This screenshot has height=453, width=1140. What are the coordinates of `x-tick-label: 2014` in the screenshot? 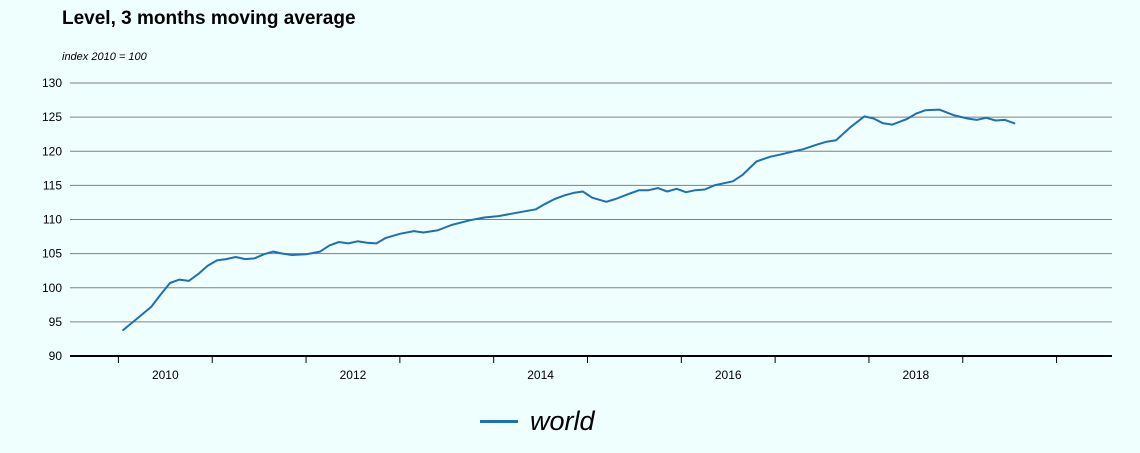 It's located at (540, 375).